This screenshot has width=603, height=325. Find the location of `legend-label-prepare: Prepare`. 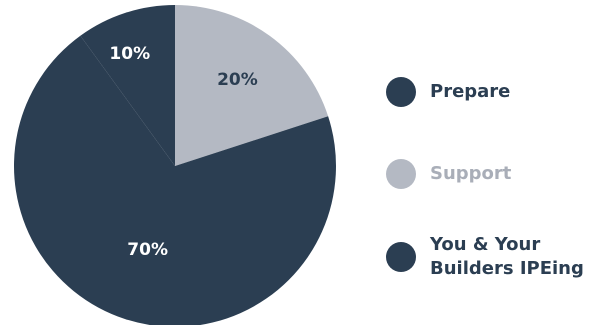

legend-label-prepare: Prepare is located at coordinates (470, 91).